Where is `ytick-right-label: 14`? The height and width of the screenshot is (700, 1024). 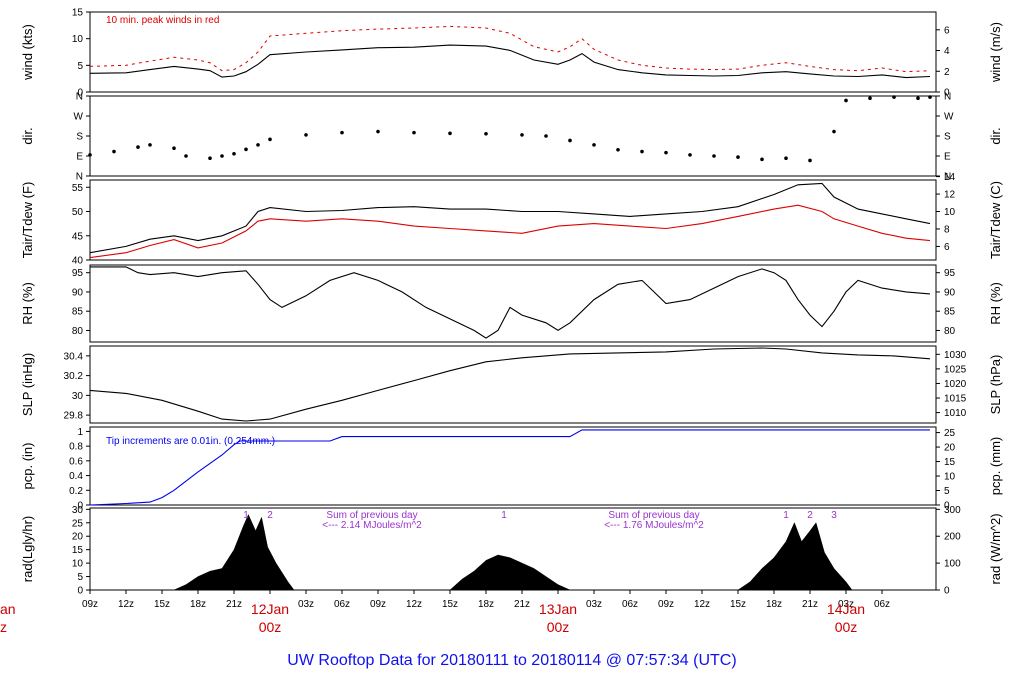 ytick-right-label: 14 is located at coordinates (950, 177).